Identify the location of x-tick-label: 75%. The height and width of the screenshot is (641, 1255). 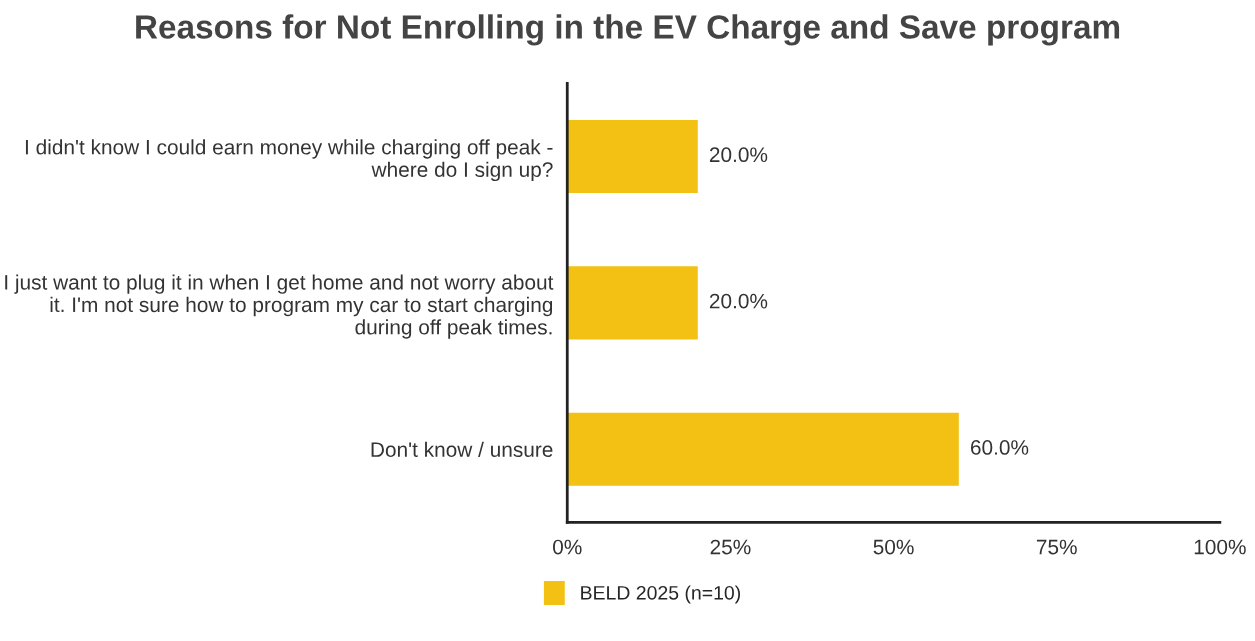
(1056, 547).